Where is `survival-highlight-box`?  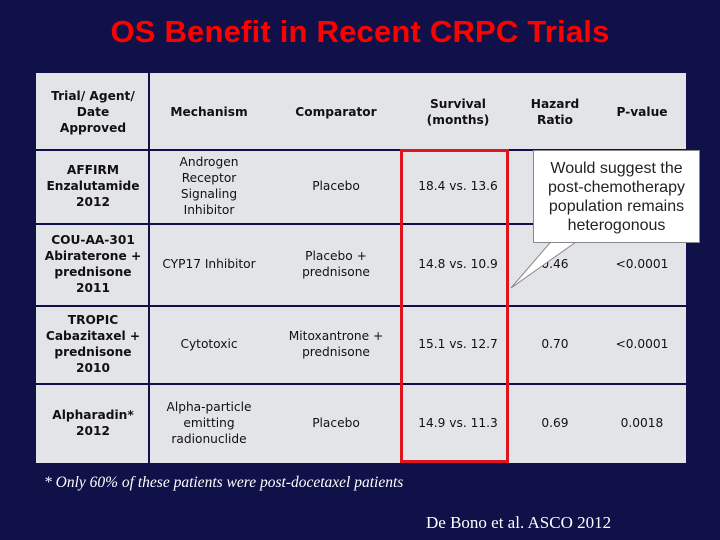 survival-highlight-box is located at coordinates (454, 306).